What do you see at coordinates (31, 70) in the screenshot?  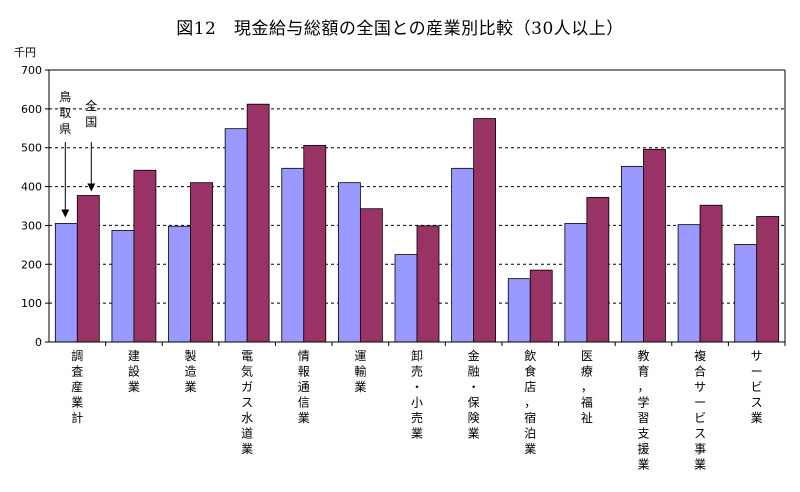 I see `y-tick-label: 700` at bounding box center [31, 70].